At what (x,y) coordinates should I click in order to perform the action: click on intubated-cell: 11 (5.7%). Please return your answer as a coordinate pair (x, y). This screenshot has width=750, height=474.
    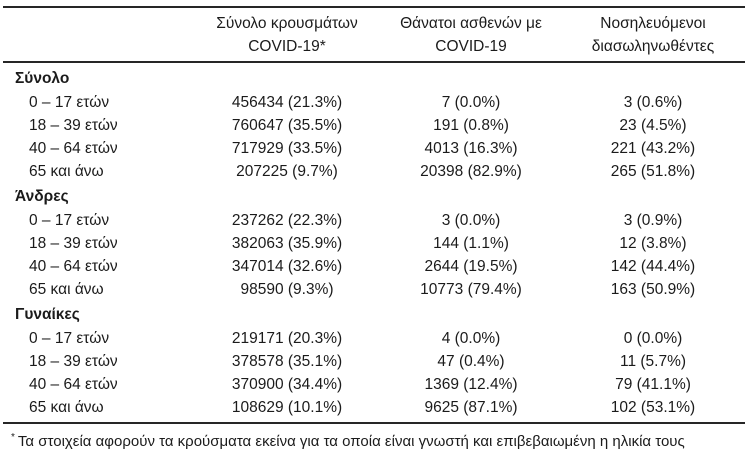
    Looking at the image, I should click on (653, 361).